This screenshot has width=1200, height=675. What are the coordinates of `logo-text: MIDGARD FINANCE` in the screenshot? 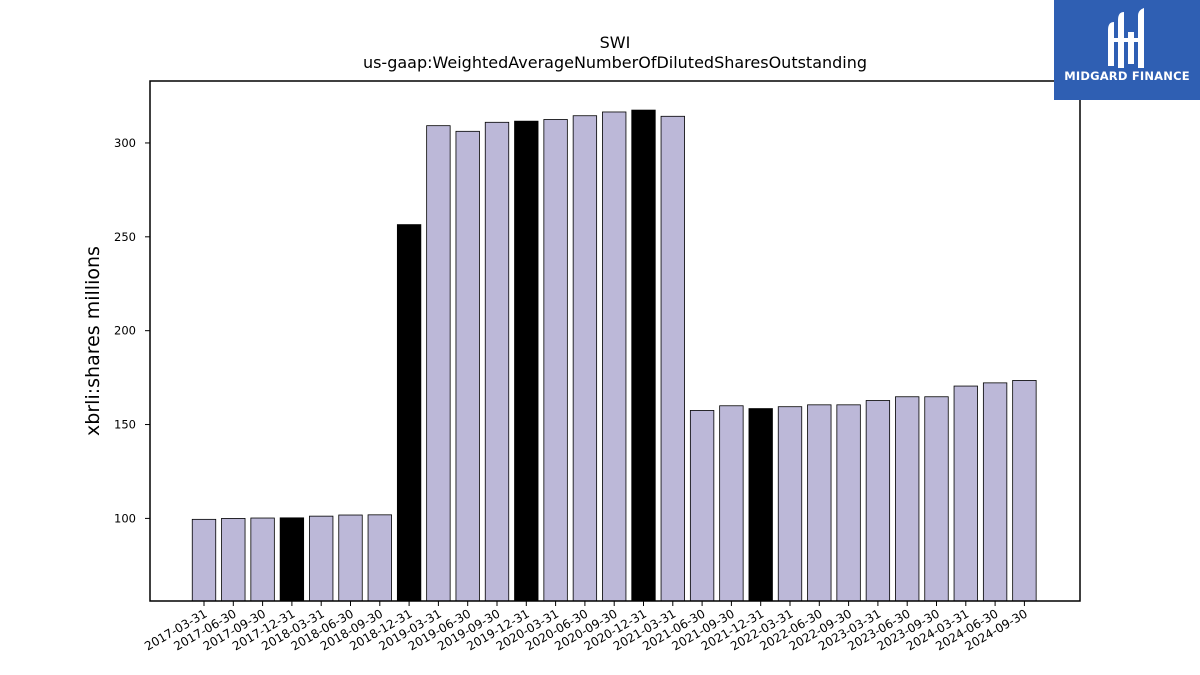 It's located at (1127, 76).